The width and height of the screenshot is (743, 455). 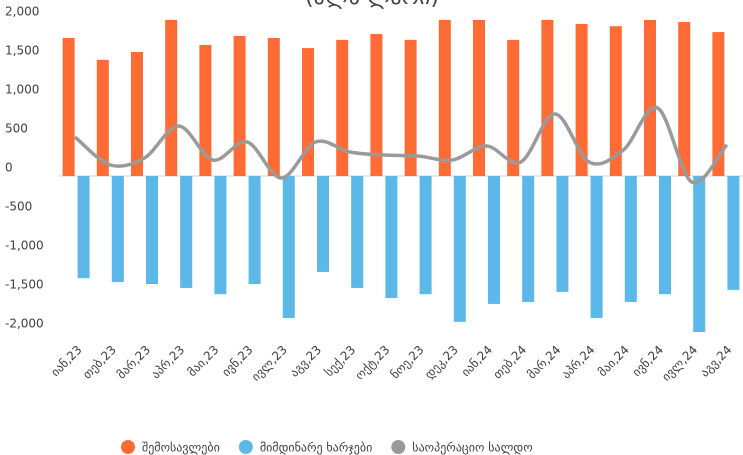 I want to click on y-tick-label: 0, so click(x=9, y=168).